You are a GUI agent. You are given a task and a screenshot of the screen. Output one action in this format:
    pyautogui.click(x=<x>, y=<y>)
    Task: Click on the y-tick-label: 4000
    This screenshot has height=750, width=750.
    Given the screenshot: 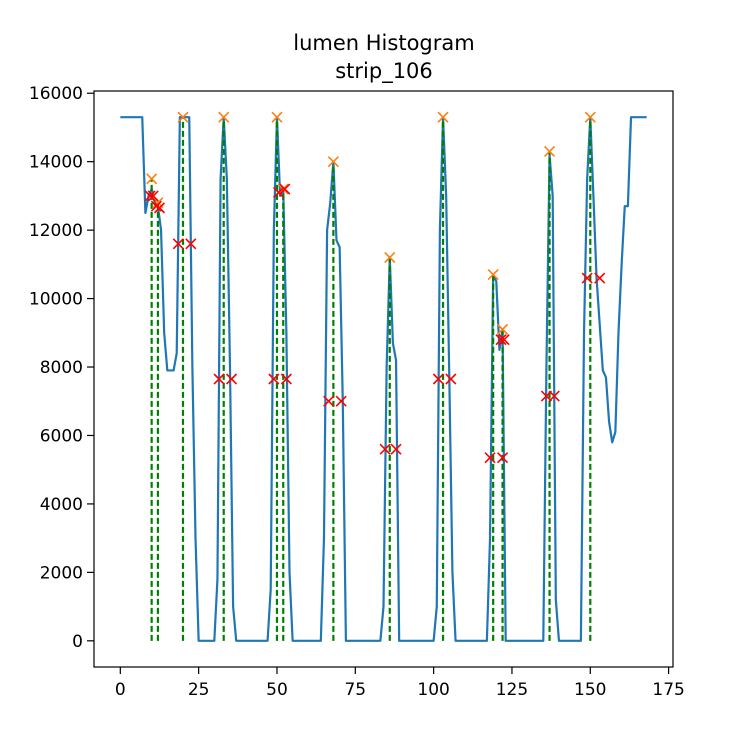 What is the action you would take?
    pyautogui.click(x=61, y=505)
    